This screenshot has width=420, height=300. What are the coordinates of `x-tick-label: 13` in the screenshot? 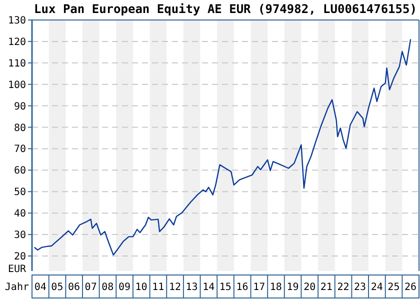 It's located at (192, 287).